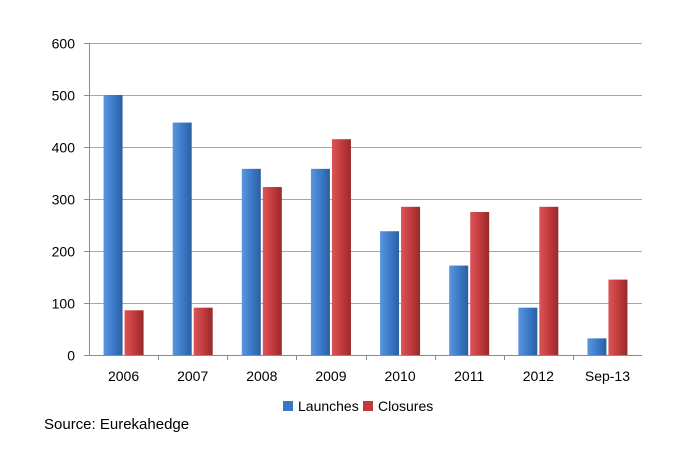 The height and width of the screenshot is (451, 690). What do you see at coordinates (368, 406) in the screenshot?
I see `legend-swatch-closures` at bounding box center [368, 406].